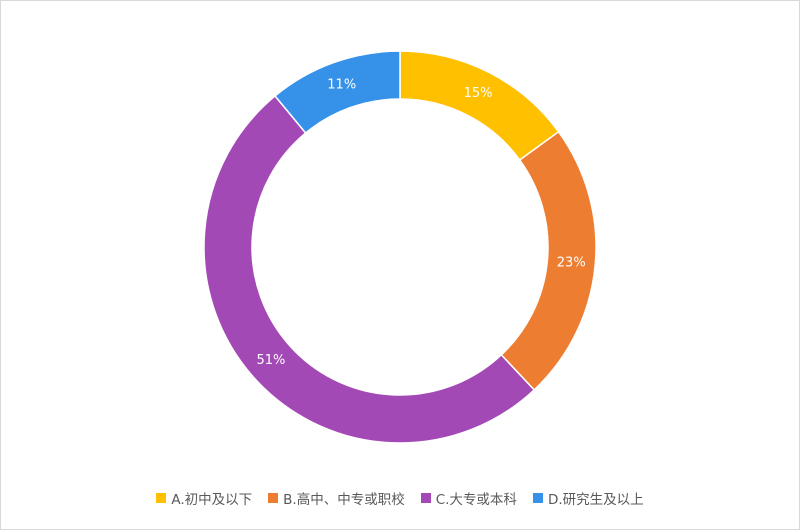 The height and width of the screenshot is (530, 800). I want to click on legend-swatch-c, so click(425, 498).